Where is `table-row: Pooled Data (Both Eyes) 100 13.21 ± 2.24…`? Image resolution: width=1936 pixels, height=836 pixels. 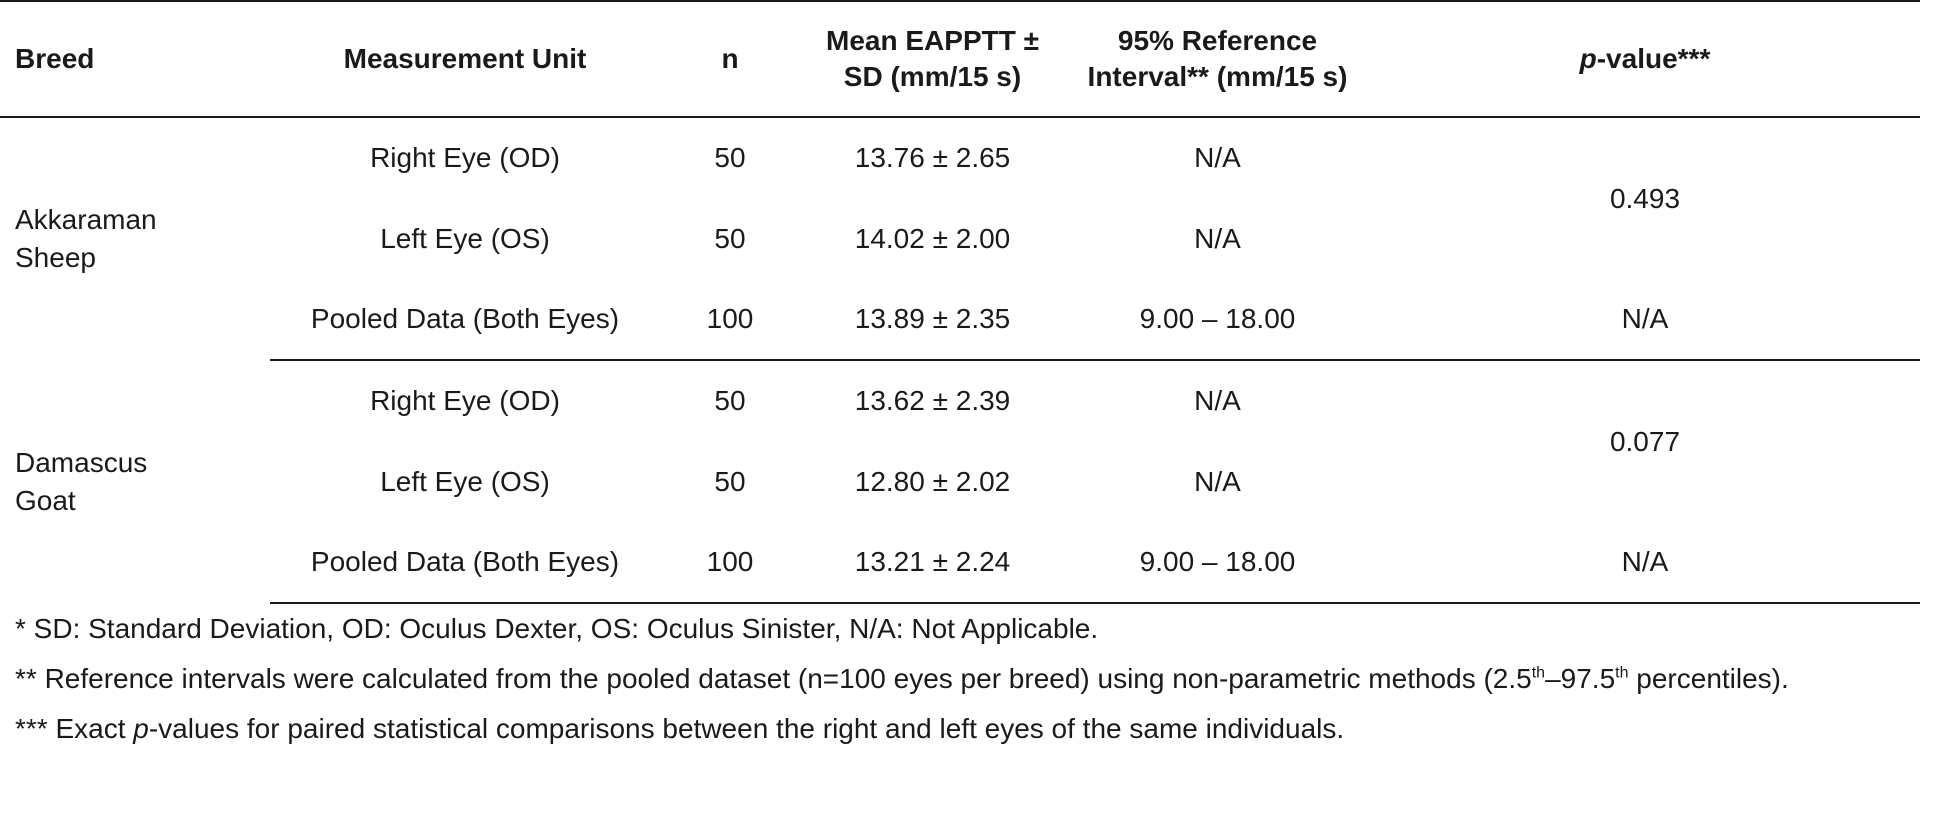 table-row: Pooled Data (Both Eyes) 100 13.21 ± 2.24… is located at coordinates (960, 563).